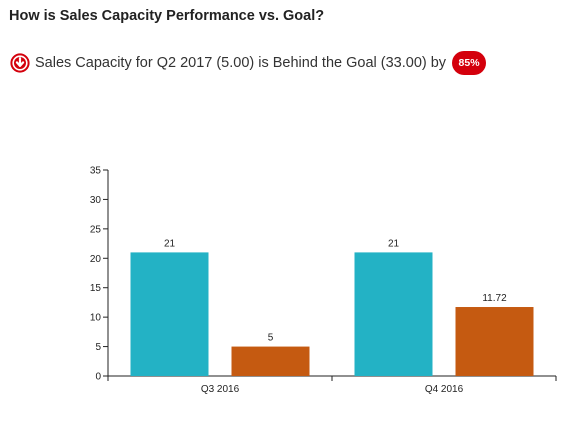 Image resolution: width=562 pixels, height=444 pixels. I want to click on x-tick-label: Q3 2016, so click(220, 389).